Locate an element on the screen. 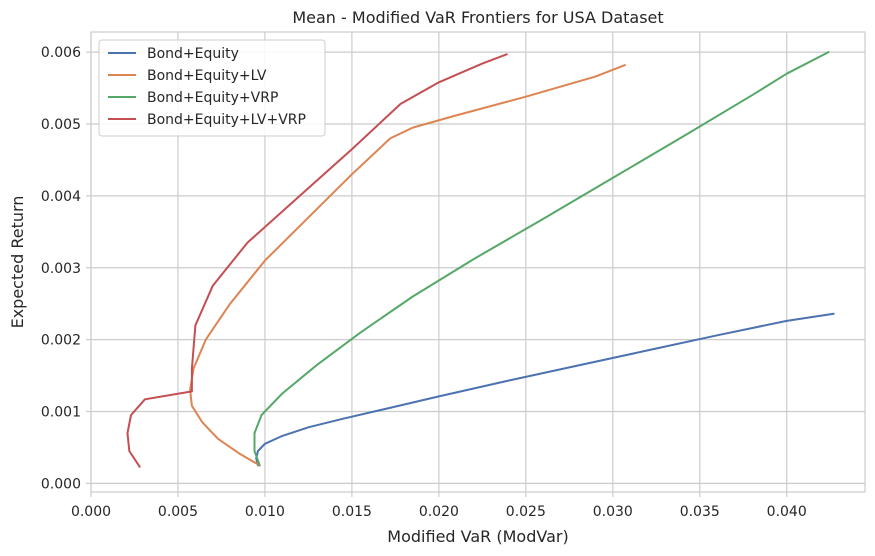 The width and height of the screenshot is (875, 556). x-tick-label: 0.010 is located at coordinates (265, 512).